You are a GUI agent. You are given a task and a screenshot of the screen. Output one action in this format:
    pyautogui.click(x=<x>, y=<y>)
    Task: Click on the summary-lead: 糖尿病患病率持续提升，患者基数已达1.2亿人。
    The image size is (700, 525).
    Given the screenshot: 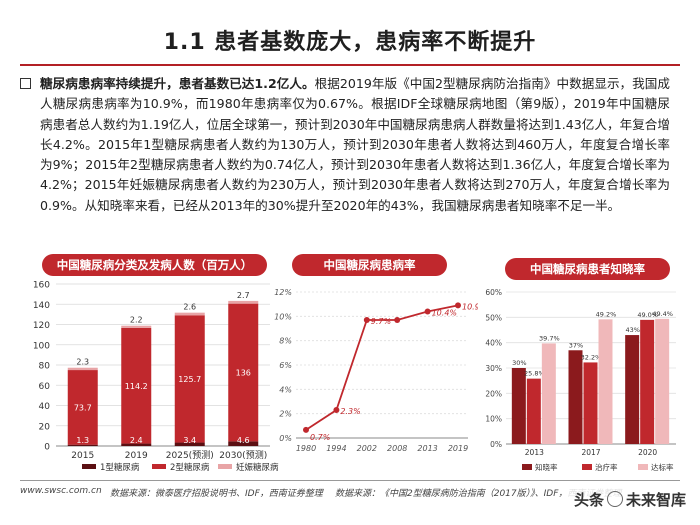 What is the action you would take?
    pyautogui.click(x=177, y=83)
    